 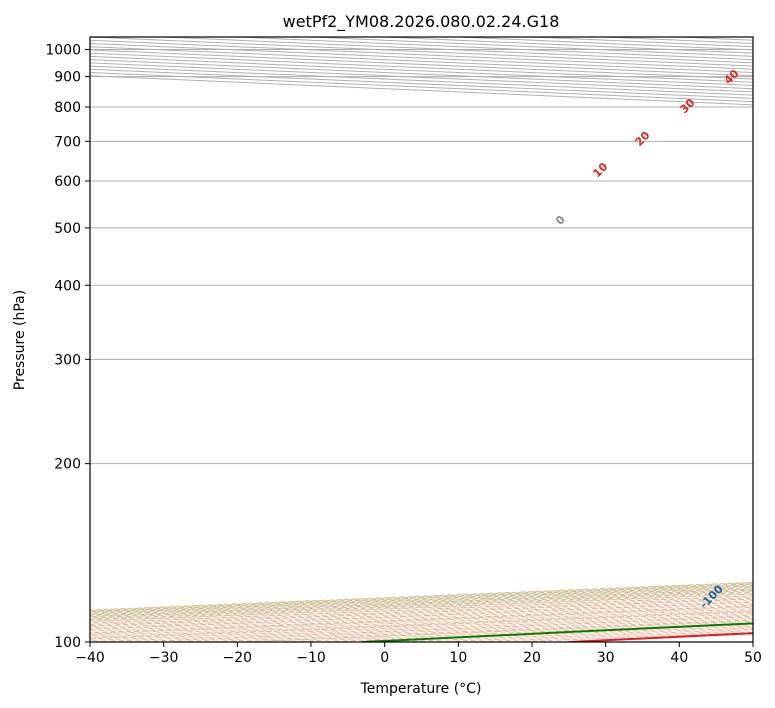 What do you see at coordinates (63, 51) in the screenshot?
I see `y-tick-label: 1000` at bounding box center [63, 51].